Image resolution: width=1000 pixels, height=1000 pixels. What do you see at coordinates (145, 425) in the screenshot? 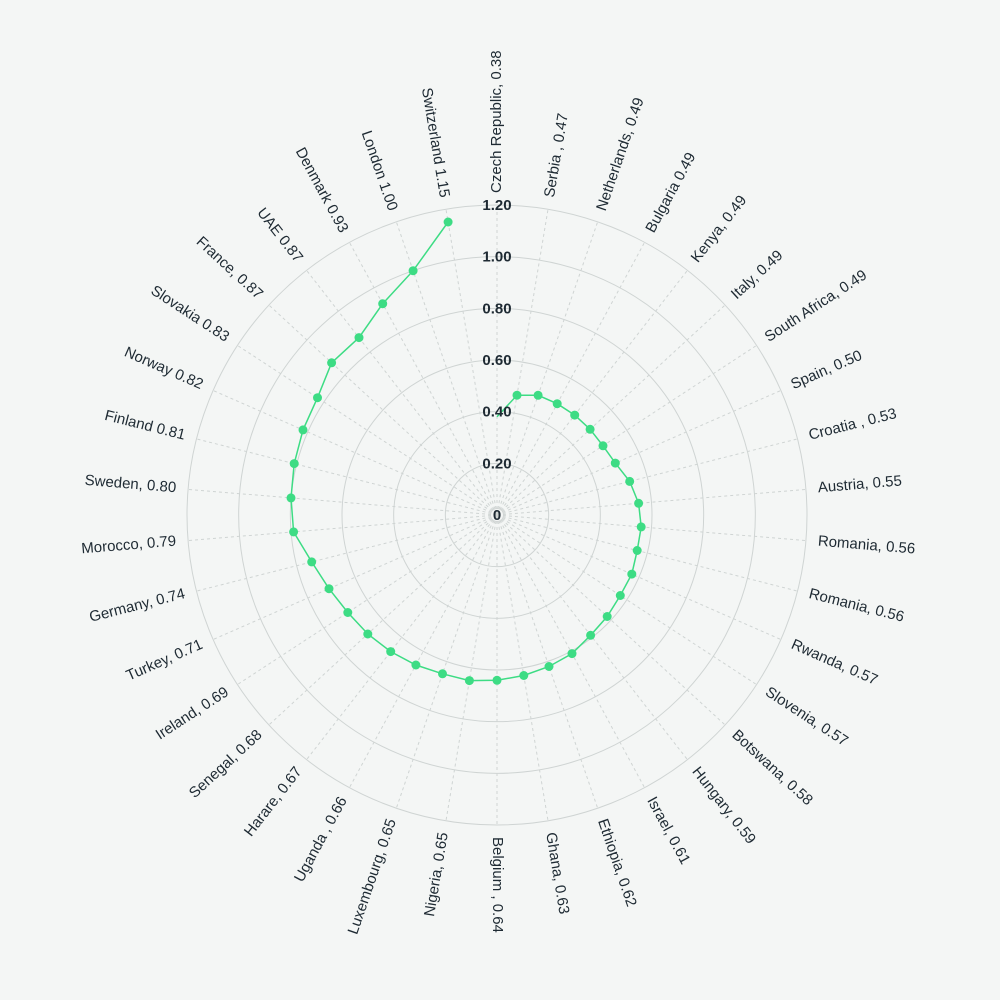
I see `category-label: Finland 0.81` at bounding box center [145, 425].